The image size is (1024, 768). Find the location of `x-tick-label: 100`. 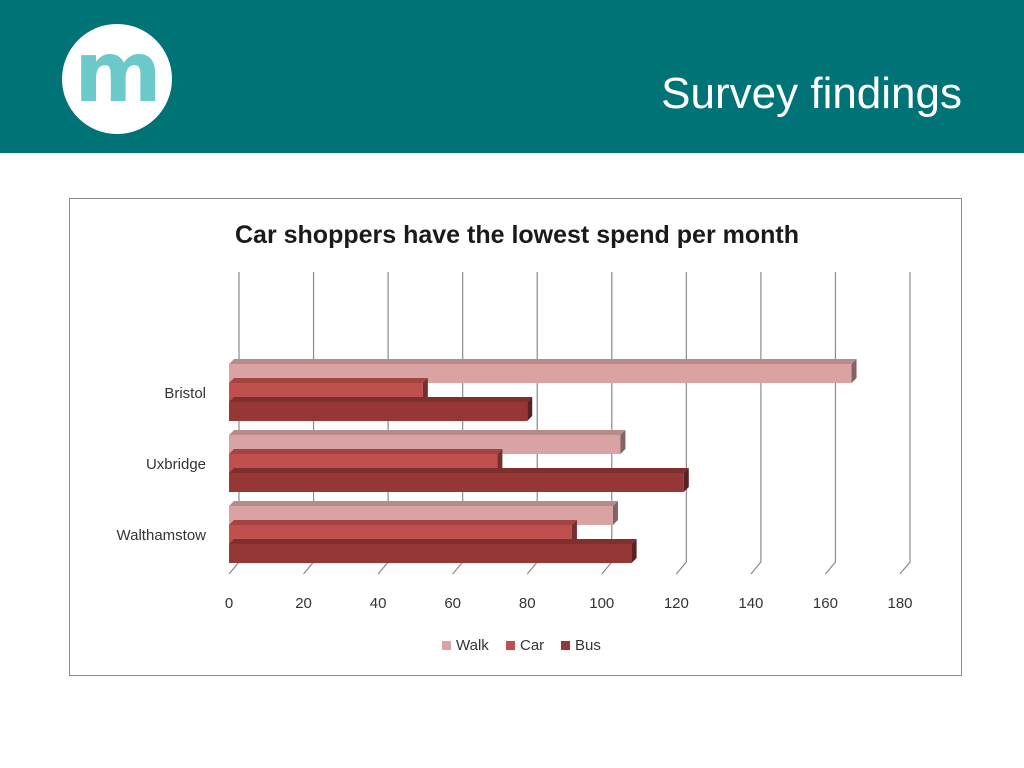

x-tick-label: 100 is located at coordinates (601, 603).